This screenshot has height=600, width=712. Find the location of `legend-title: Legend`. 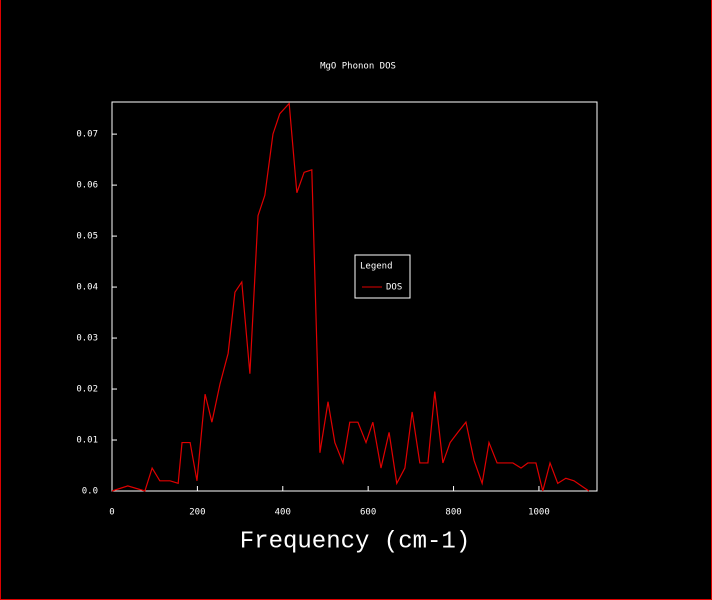

legend-title: Legend is located at coordinates (376, 267).